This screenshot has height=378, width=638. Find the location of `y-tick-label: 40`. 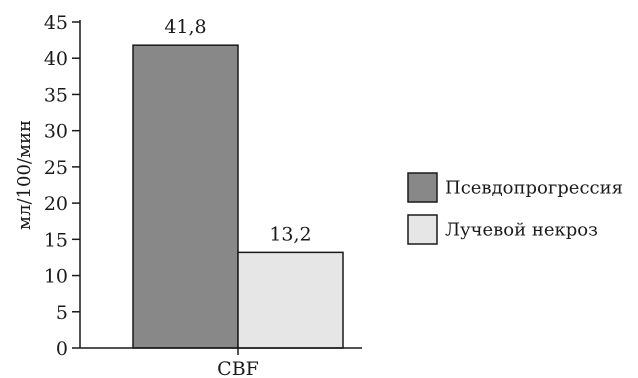

y-tick-label: 40 is located at coordinates (56, 59).